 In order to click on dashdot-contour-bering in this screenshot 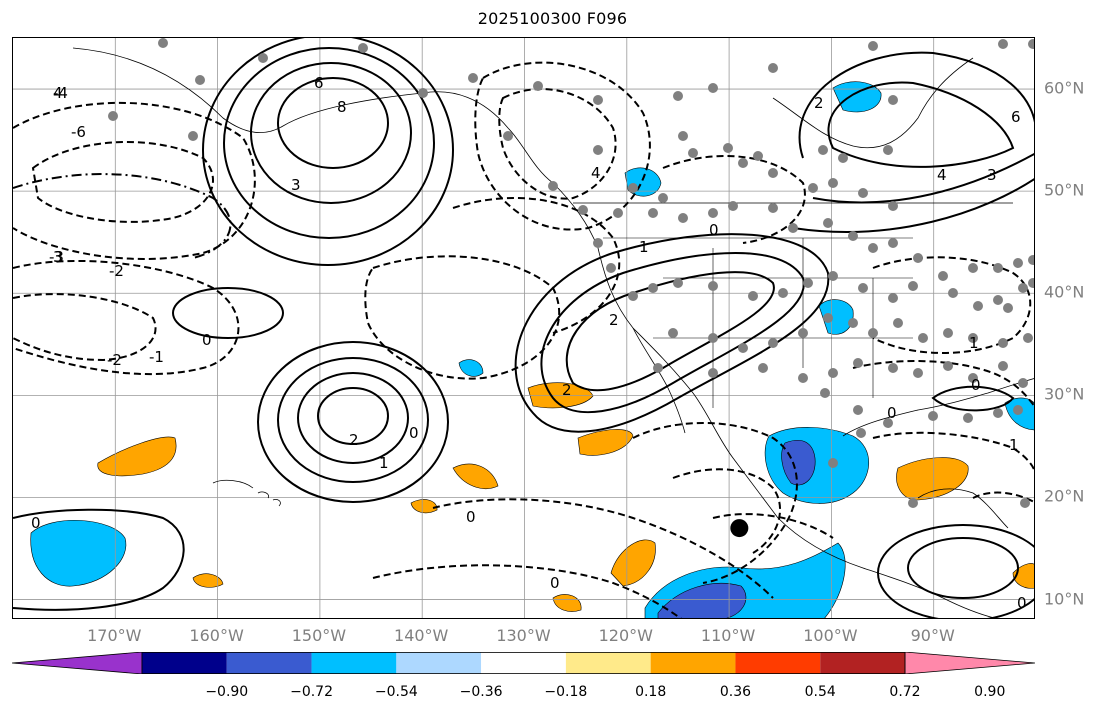, I will do `click(122, 216)`.